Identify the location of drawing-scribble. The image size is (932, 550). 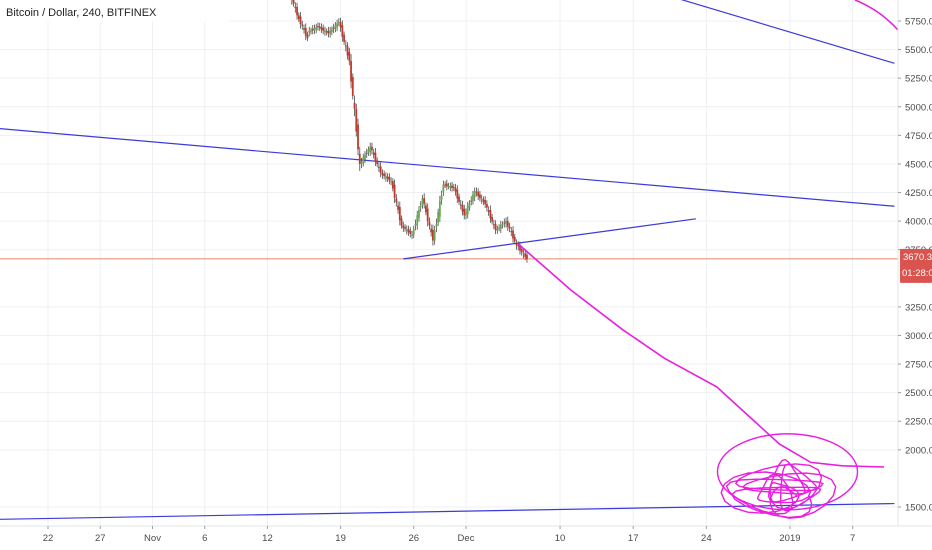
(778, 488).